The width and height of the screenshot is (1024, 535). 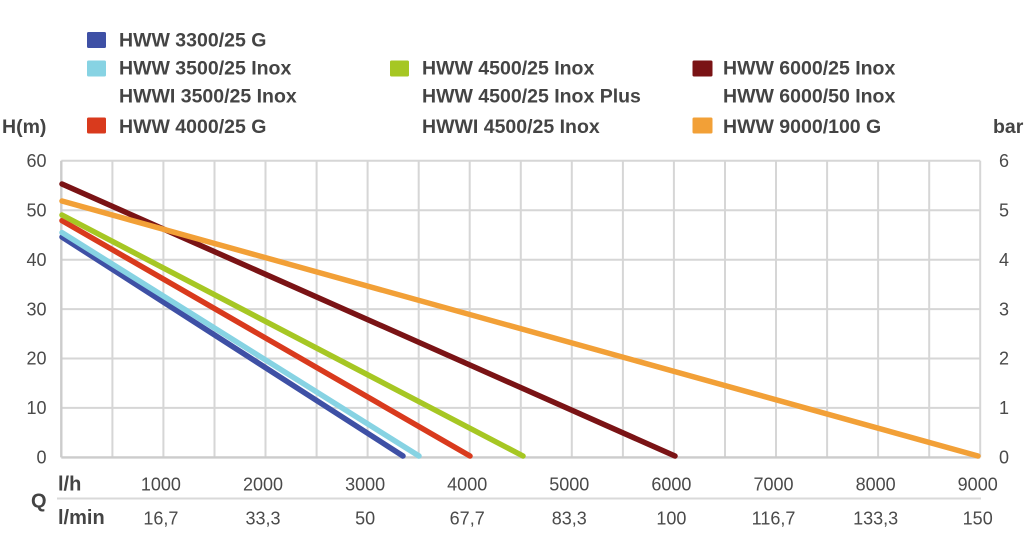 What do you see at coordinates (161, 484) in the screenshot?
I see `svg-text: 1000` at bounding box center [161, 484].